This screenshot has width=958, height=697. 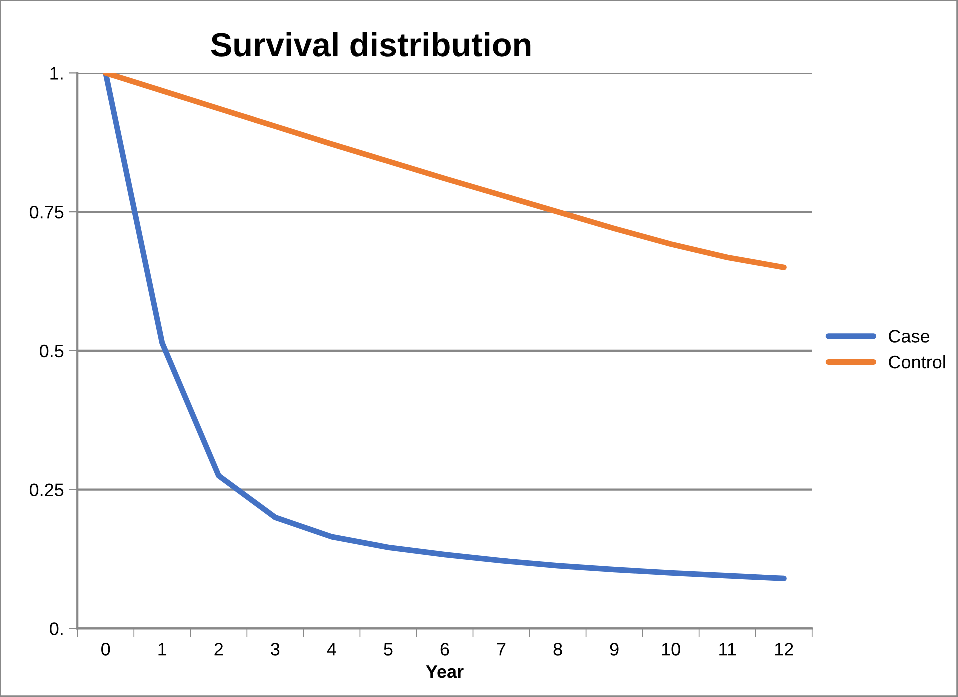 What do you see at coordinates (162, 649) in the screenshot?
I see `x-tick-label: 1` at bounding box center [162, 649].